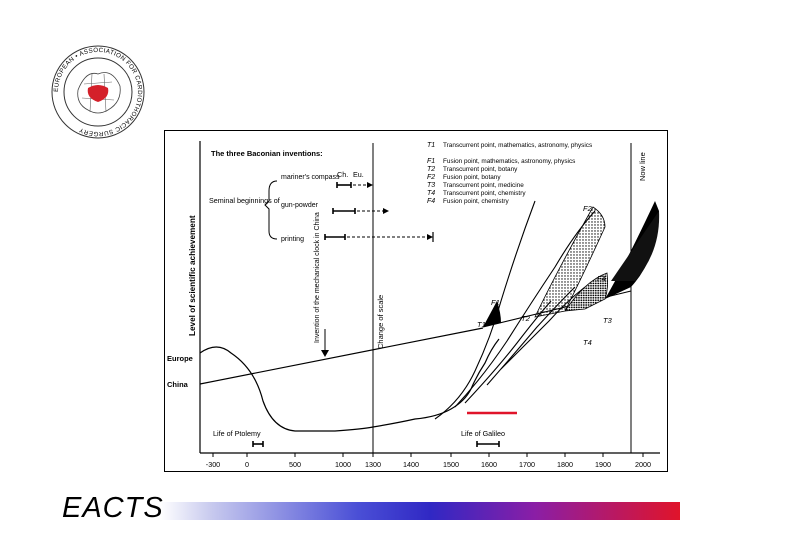  Describe the element at coordinates (431, 161) in the screenshot. I see `legend-symbol-f1: F1` at that location.